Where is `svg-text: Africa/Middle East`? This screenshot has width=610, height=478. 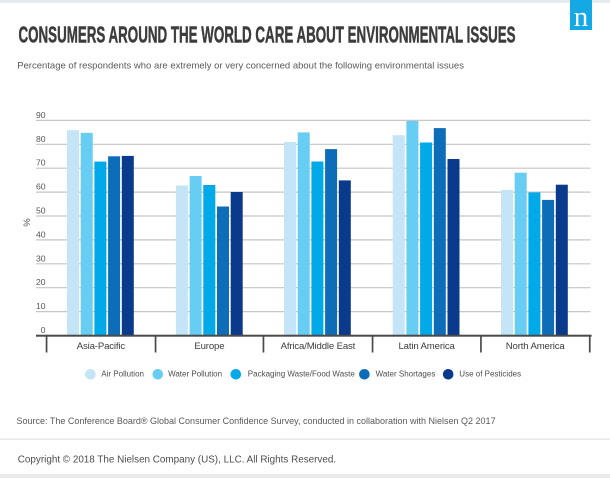
svg-text: Africa/Middle East is located at coordinates (318, 346).